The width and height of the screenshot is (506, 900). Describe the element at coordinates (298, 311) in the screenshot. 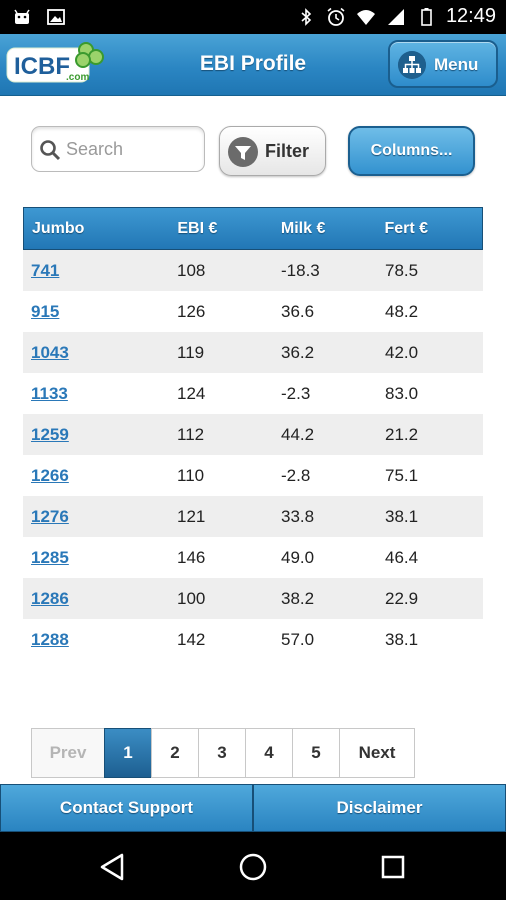

I see `milk-cell: 36.6` at that location.